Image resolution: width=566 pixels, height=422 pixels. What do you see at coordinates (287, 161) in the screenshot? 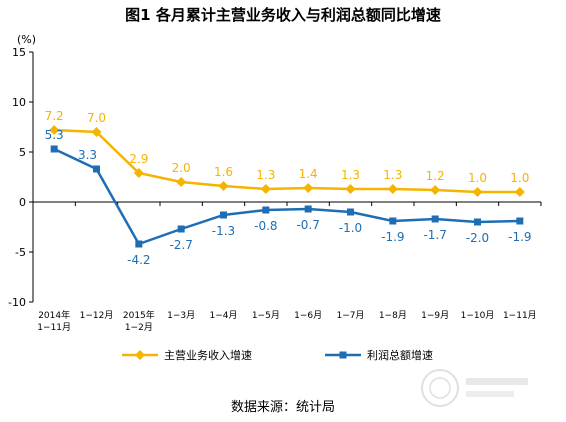
I see `series-line` at bounding box center [287, 161].